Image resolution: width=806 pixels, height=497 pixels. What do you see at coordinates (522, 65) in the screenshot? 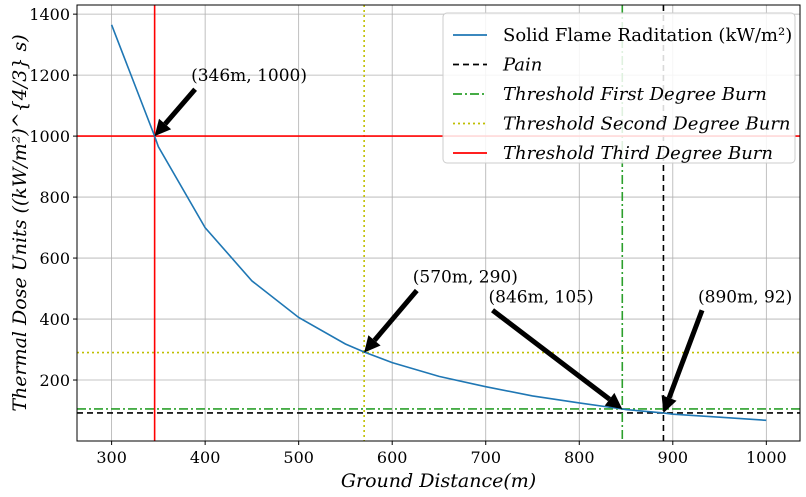
I see `legend-label: Pain` at bounding box center [522, 65].